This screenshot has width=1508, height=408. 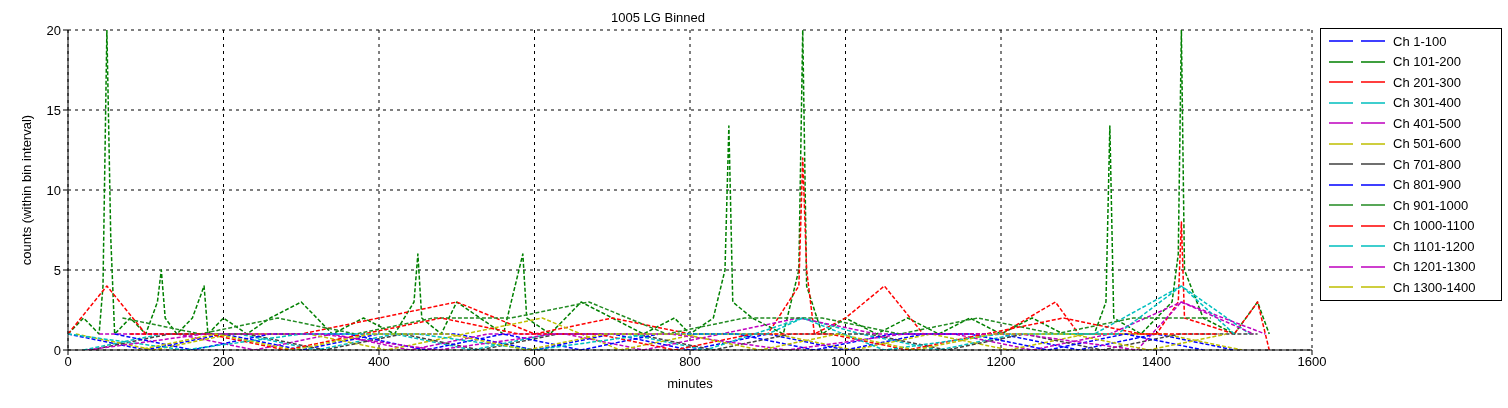 I want to click on y-tick-label: 0, so click(x=57, y=350).